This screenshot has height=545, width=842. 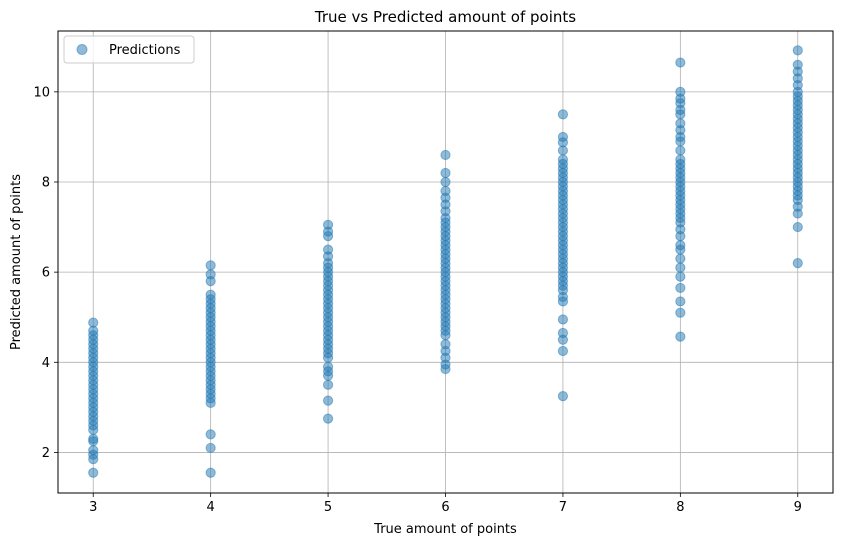 I want to click on x-tick-label: 9, so click(x=798, y=507).